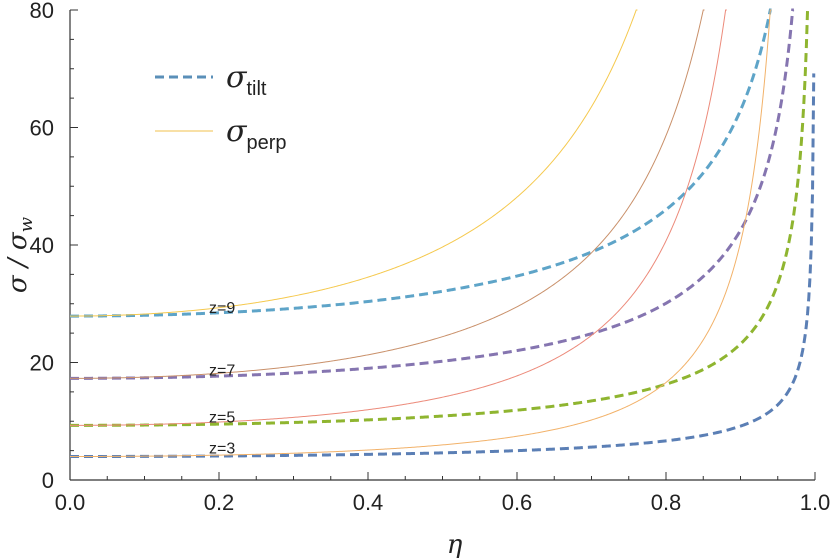  What do you see at coordinates (42, 11) in the screenshot?
I see `y-tick-label: 80` at bounding box center [42, 11].